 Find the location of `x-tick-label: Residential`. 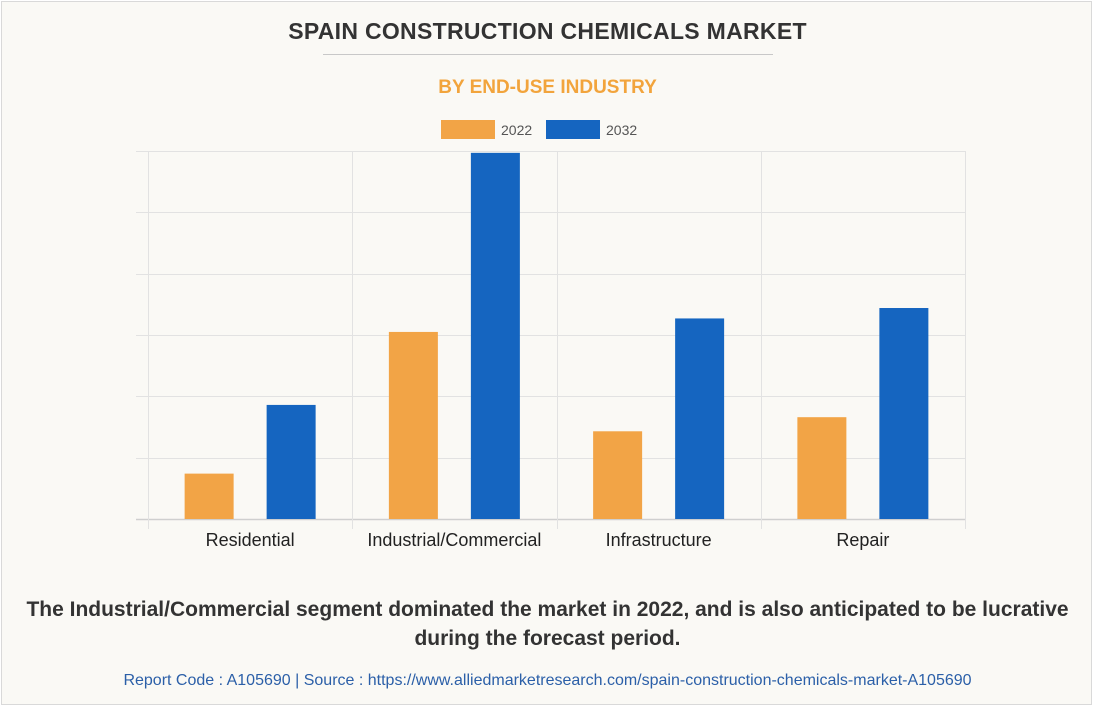

x-tick-label: Residential is located at coordinates (250, 540).